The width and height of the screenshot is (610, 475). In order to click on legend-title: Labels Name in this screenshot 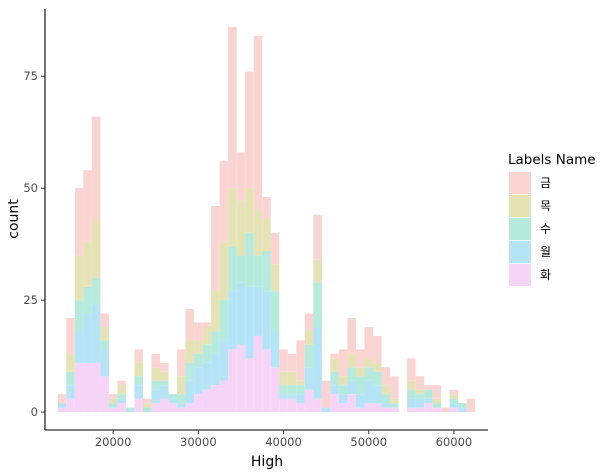, I will do `click(552, 160)`.